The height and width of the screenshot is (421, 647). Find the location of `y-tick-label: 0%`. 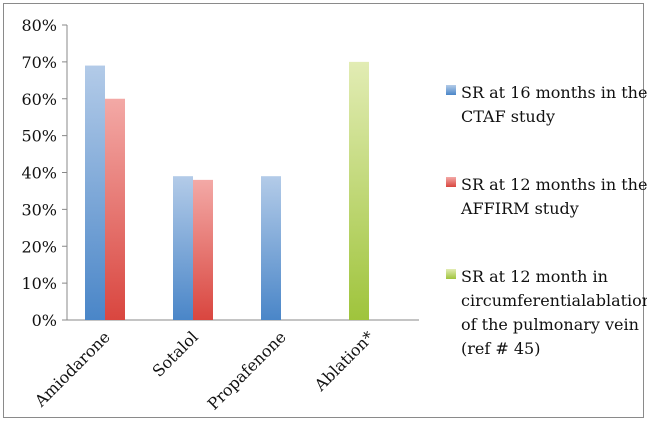

y-tick-label: 0% is located at coordinates (44, 320).